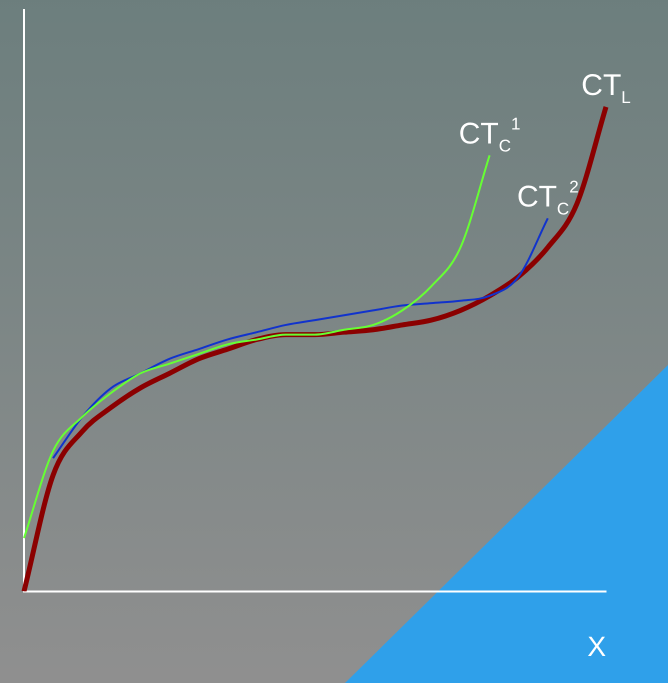  Describe the element at coordinates (596, 646) in the screenshot. I see `x-axis-title: X` at that location.